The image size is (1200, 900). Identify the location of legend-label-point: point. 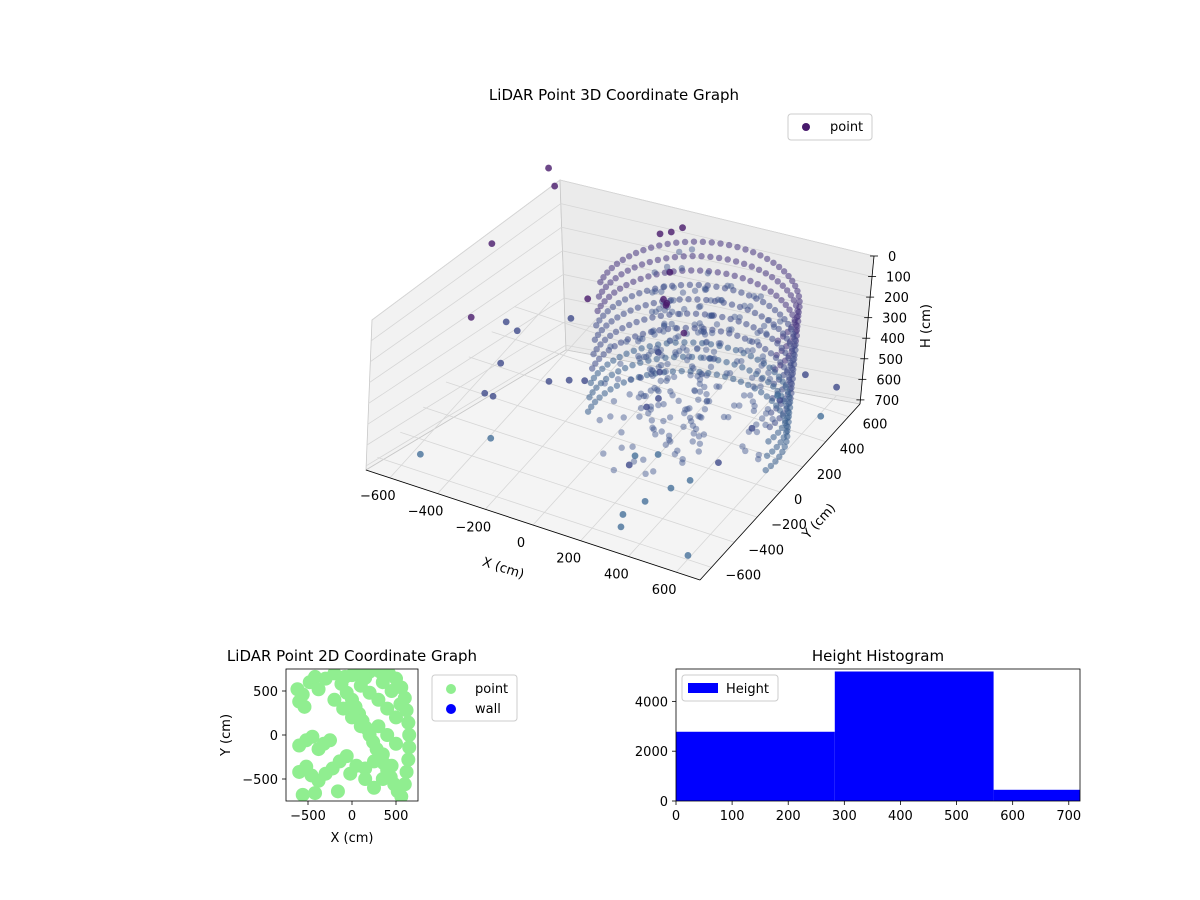
(491, 689).